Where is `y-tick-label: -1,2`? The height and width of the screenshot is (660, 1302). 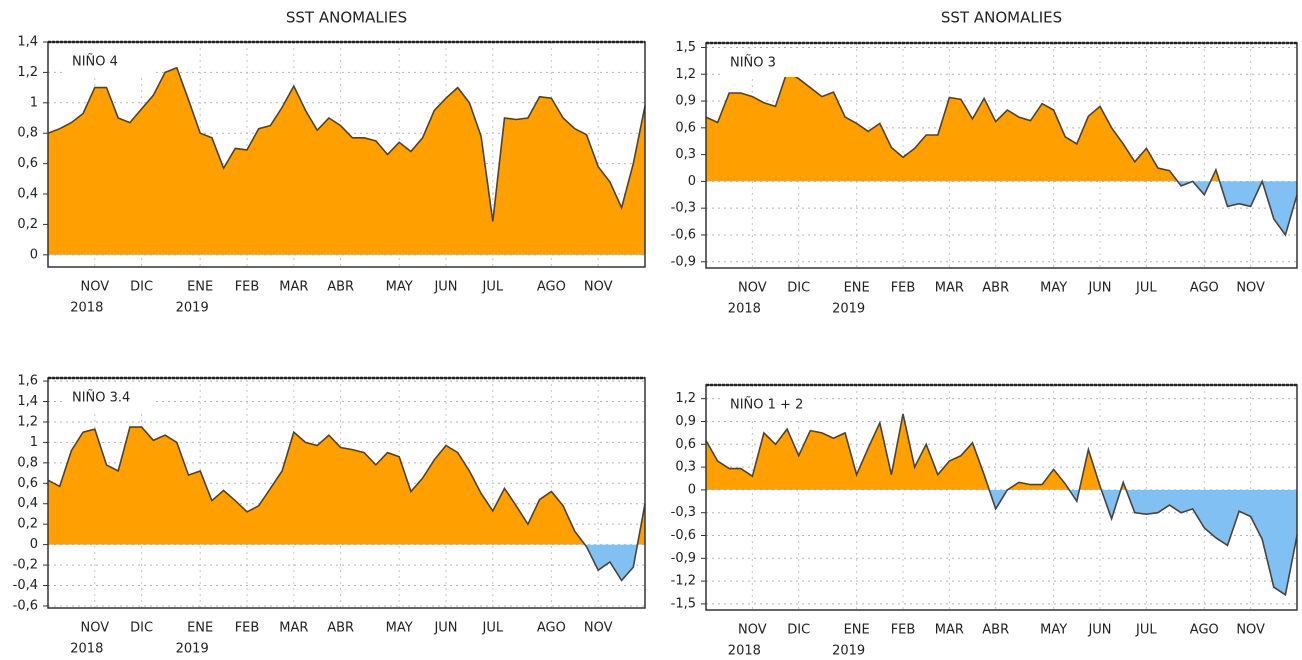 y-tick-label: -1,2 is located at coordinates (683, 581).